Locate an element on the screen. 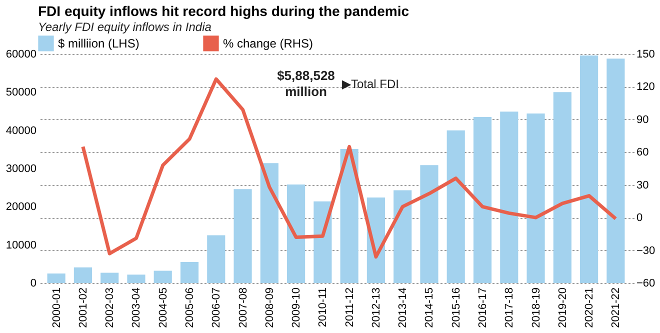  y-tick-label: 30000 is located at coordinates (21, 169).